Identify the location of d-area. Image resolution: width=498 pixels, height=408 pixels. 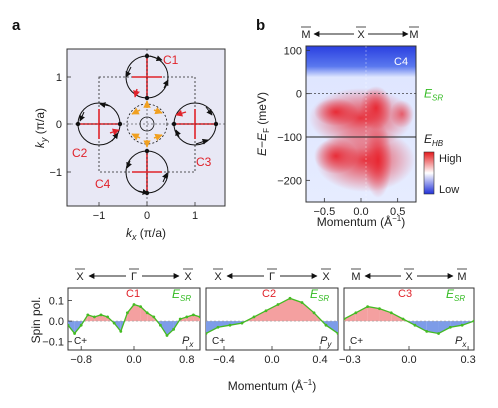
(272, 315).